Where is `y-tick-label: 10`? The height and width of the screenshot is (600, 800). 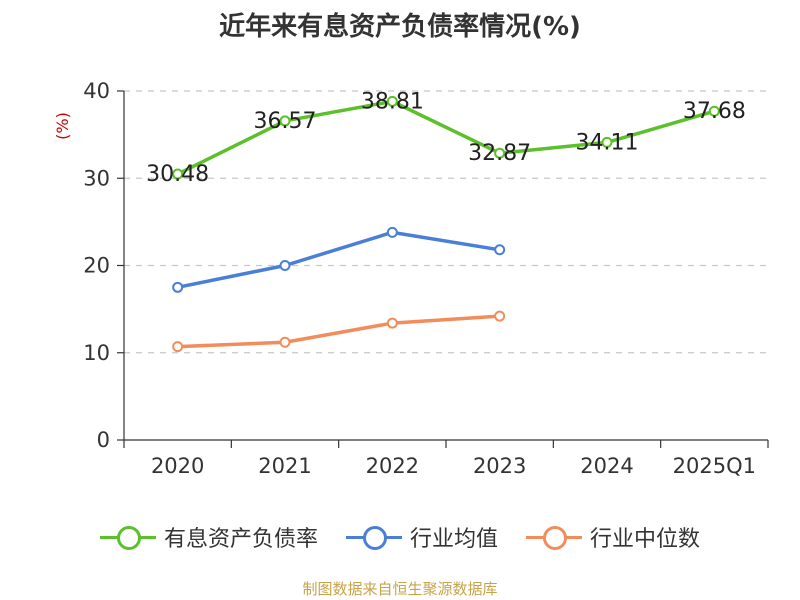 y-tick-label: 10 is located at coordinates (96, 353).